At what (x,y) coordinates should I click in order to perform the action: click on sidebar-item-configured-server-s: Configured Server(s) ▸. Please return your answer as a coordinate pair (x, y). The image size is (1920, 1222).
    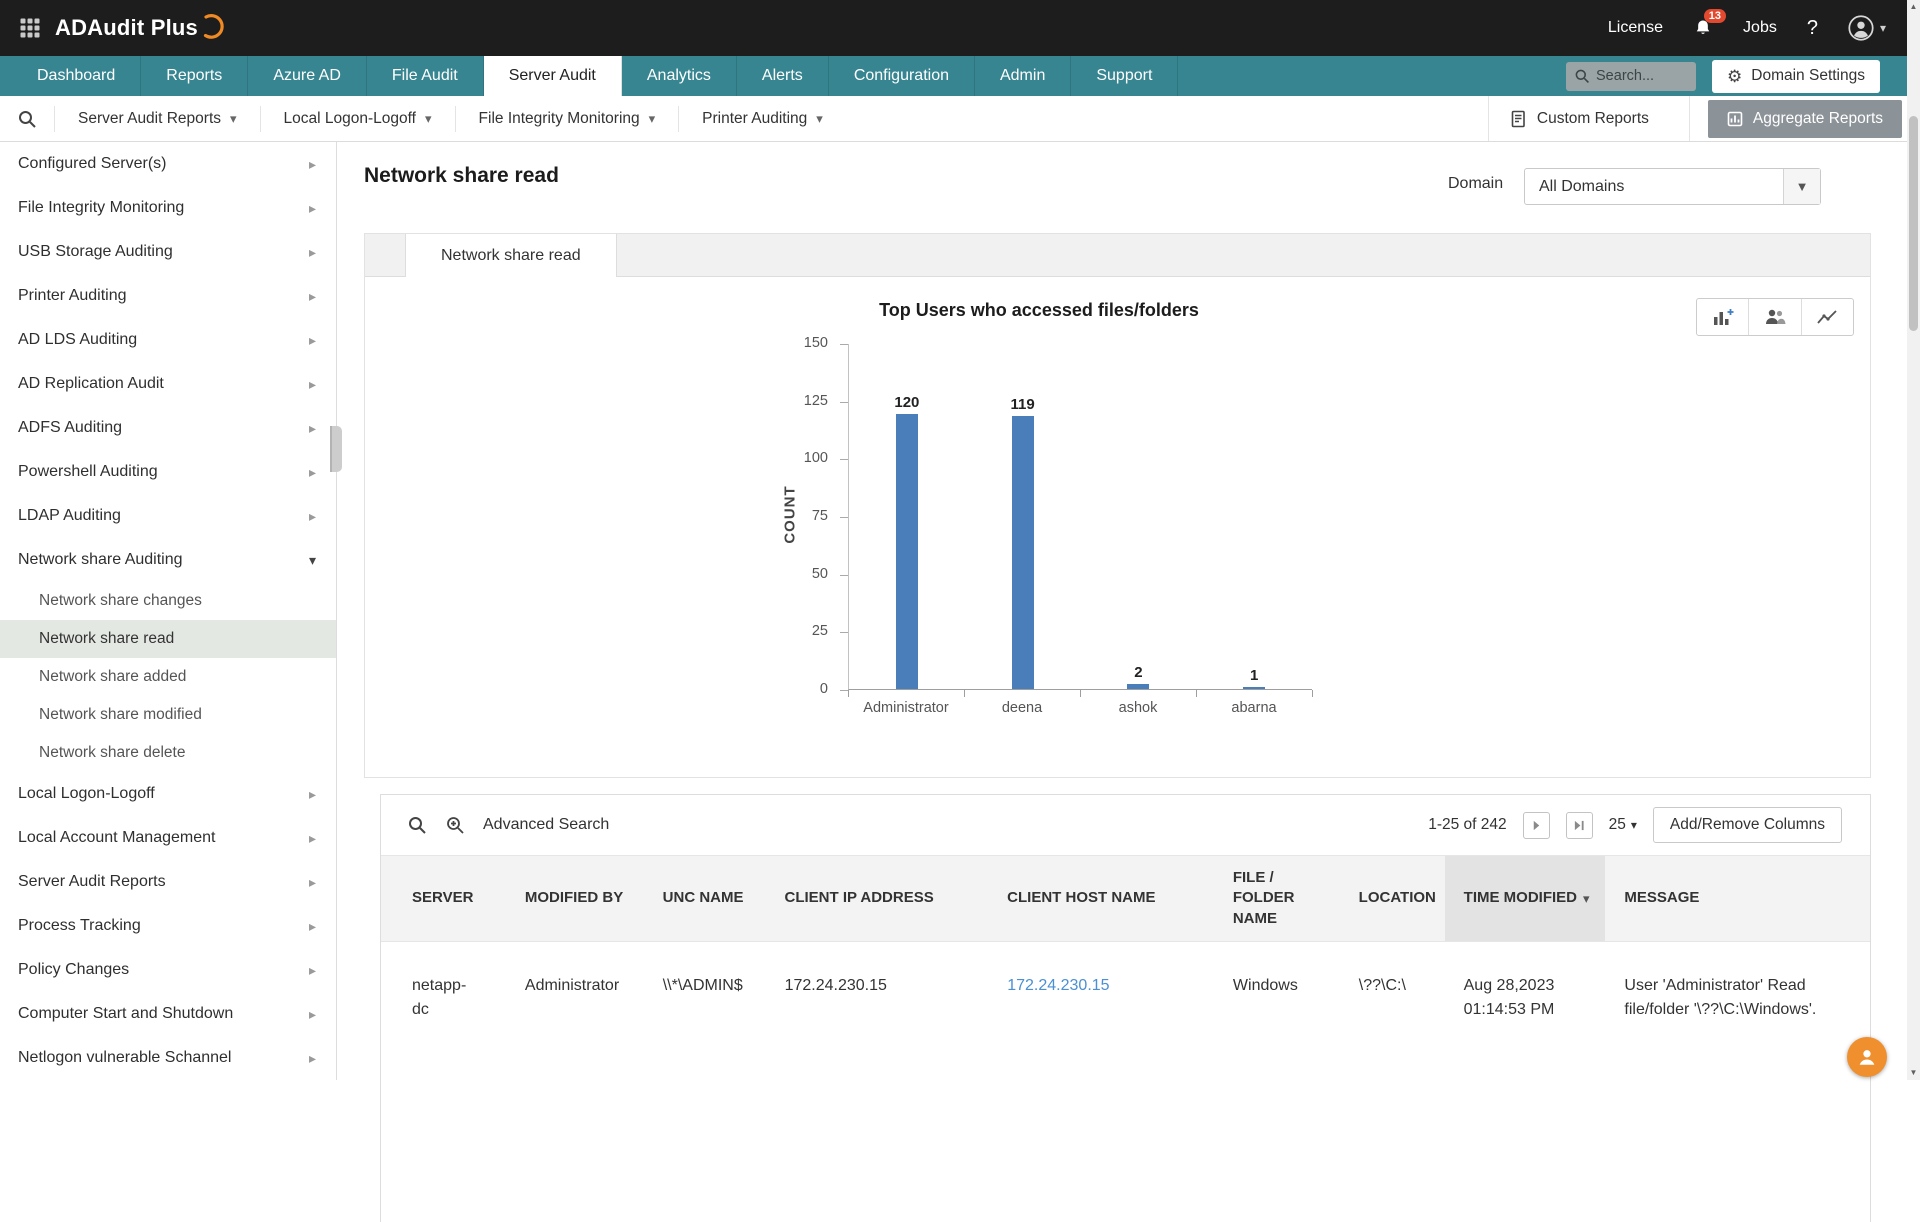
    Looking at the image, I should click on (168, 164).